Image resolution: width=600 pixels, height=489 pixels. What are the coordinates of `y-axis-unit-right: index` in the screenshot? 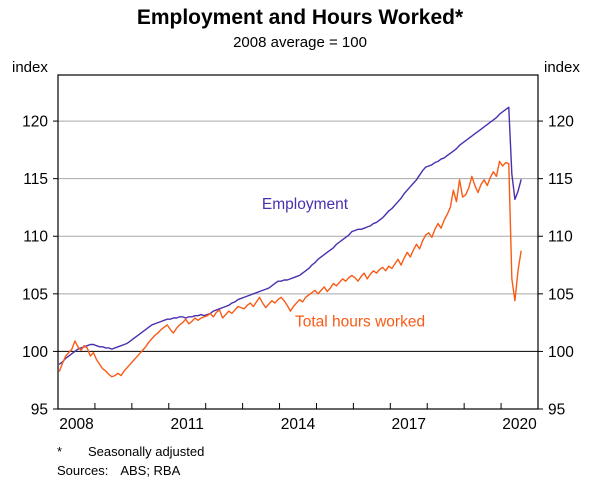 It's located at (562, 67).